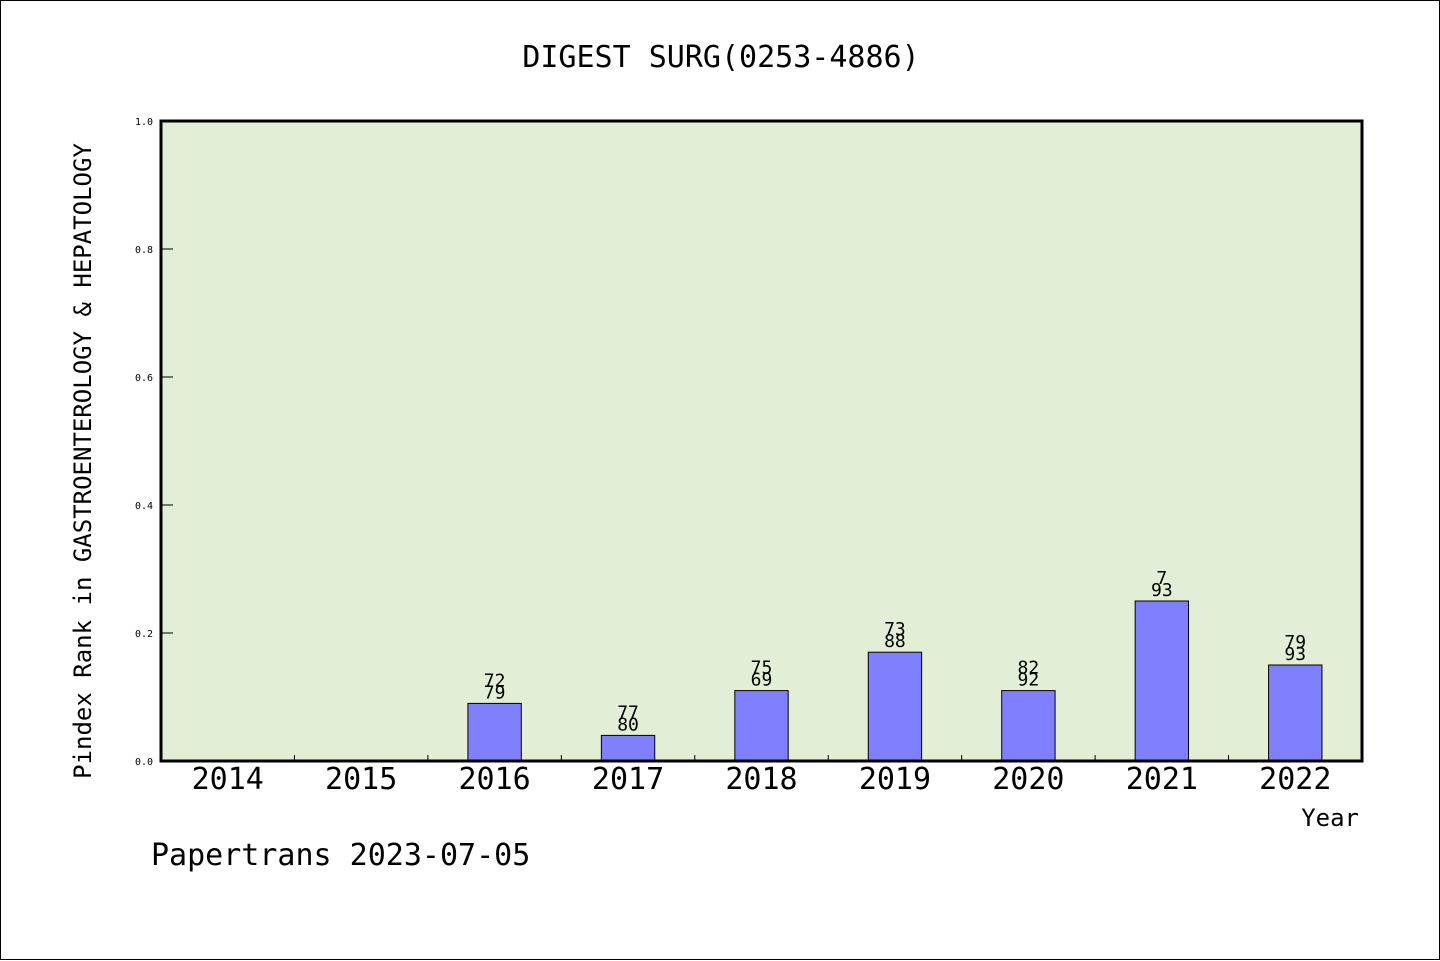  What do you see at coordinates (895, 629) in the screenshot?
I see `data-label-top: 73` at bounding box center [895, 629].